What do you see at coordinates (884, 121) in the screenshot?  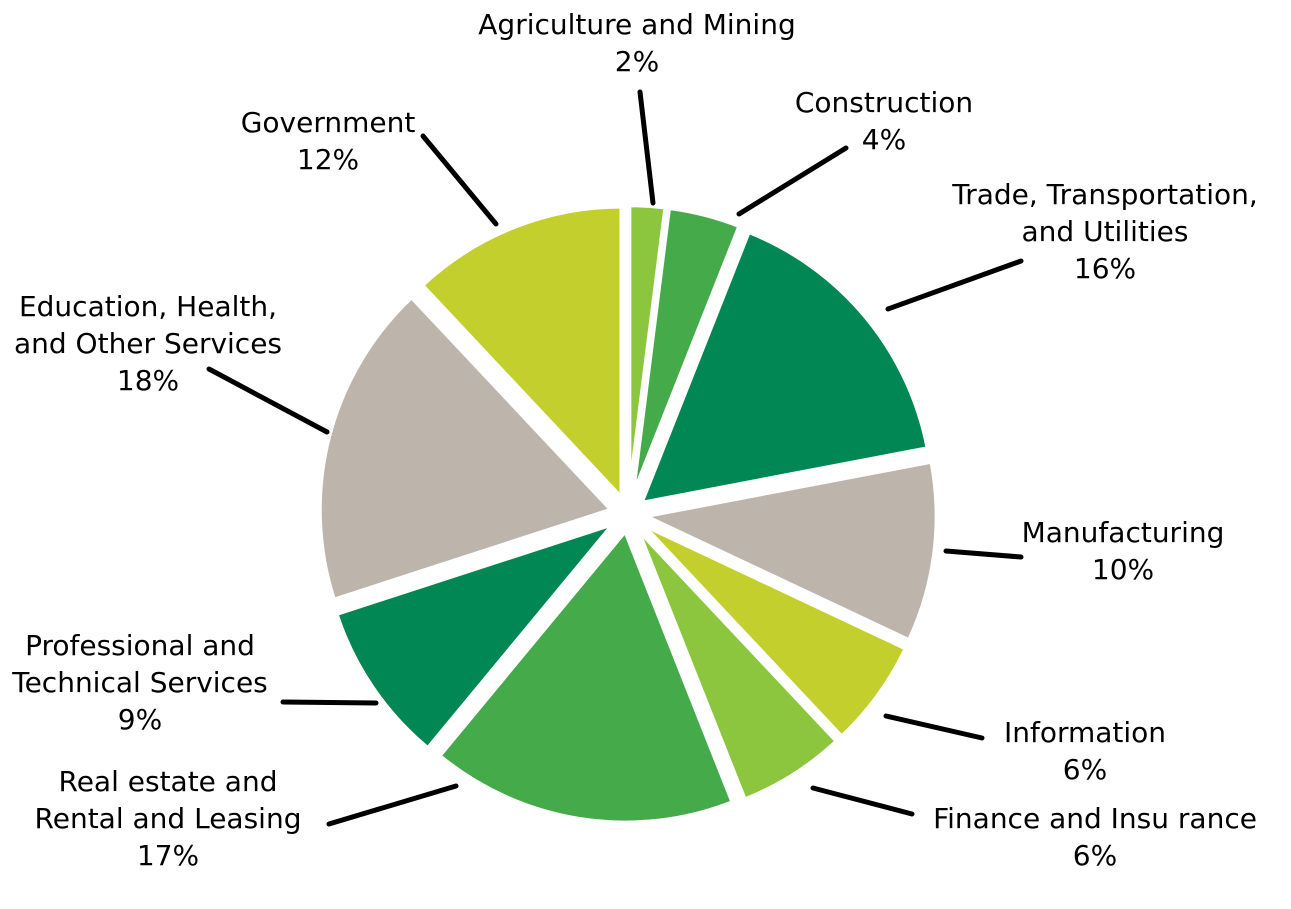 I see `label-construction: Construction 4%` at bounding box center [884, 121].